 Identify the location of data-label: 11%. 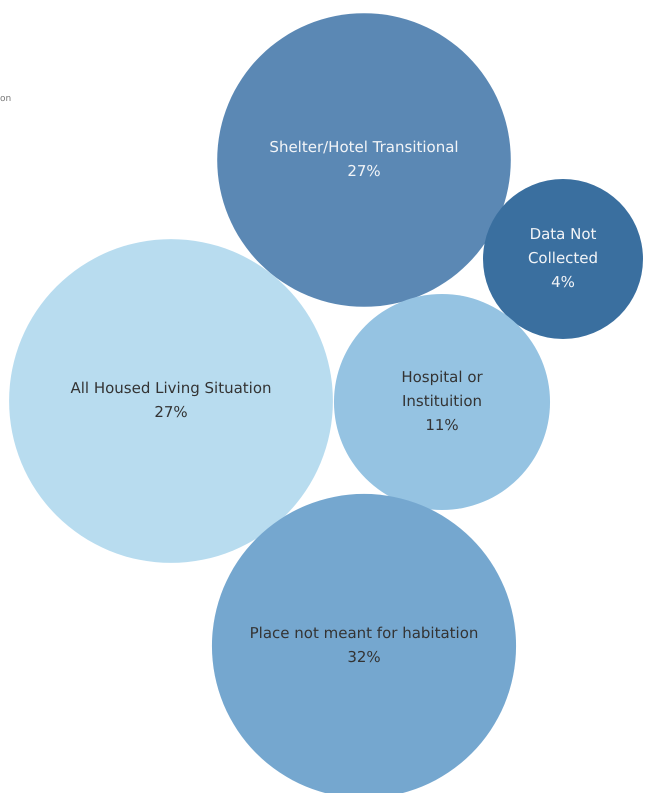
(442, 425).